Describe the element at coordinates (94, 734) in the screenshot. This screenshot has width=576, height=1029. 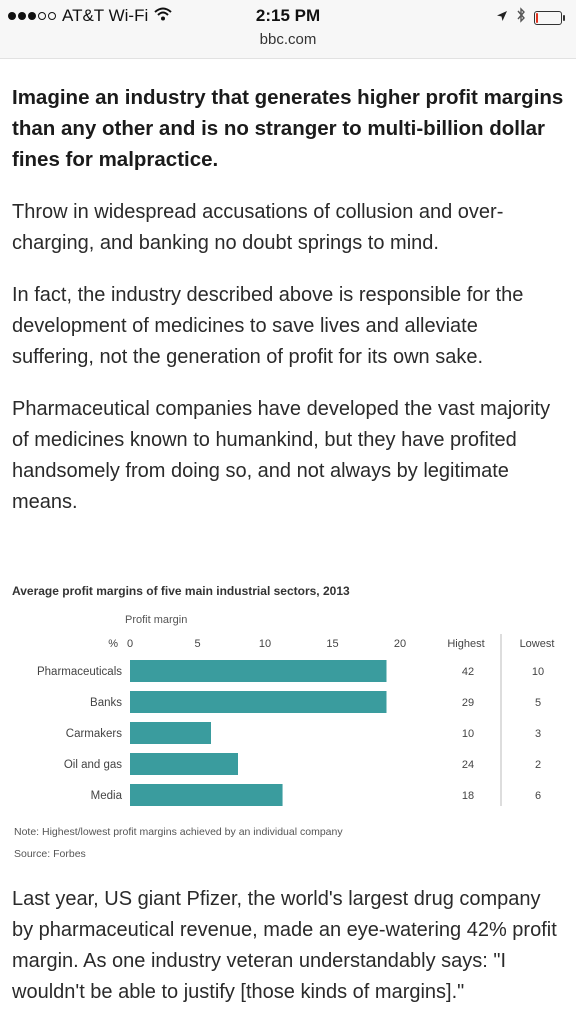
I see `category-label: Carmakers` at that location.